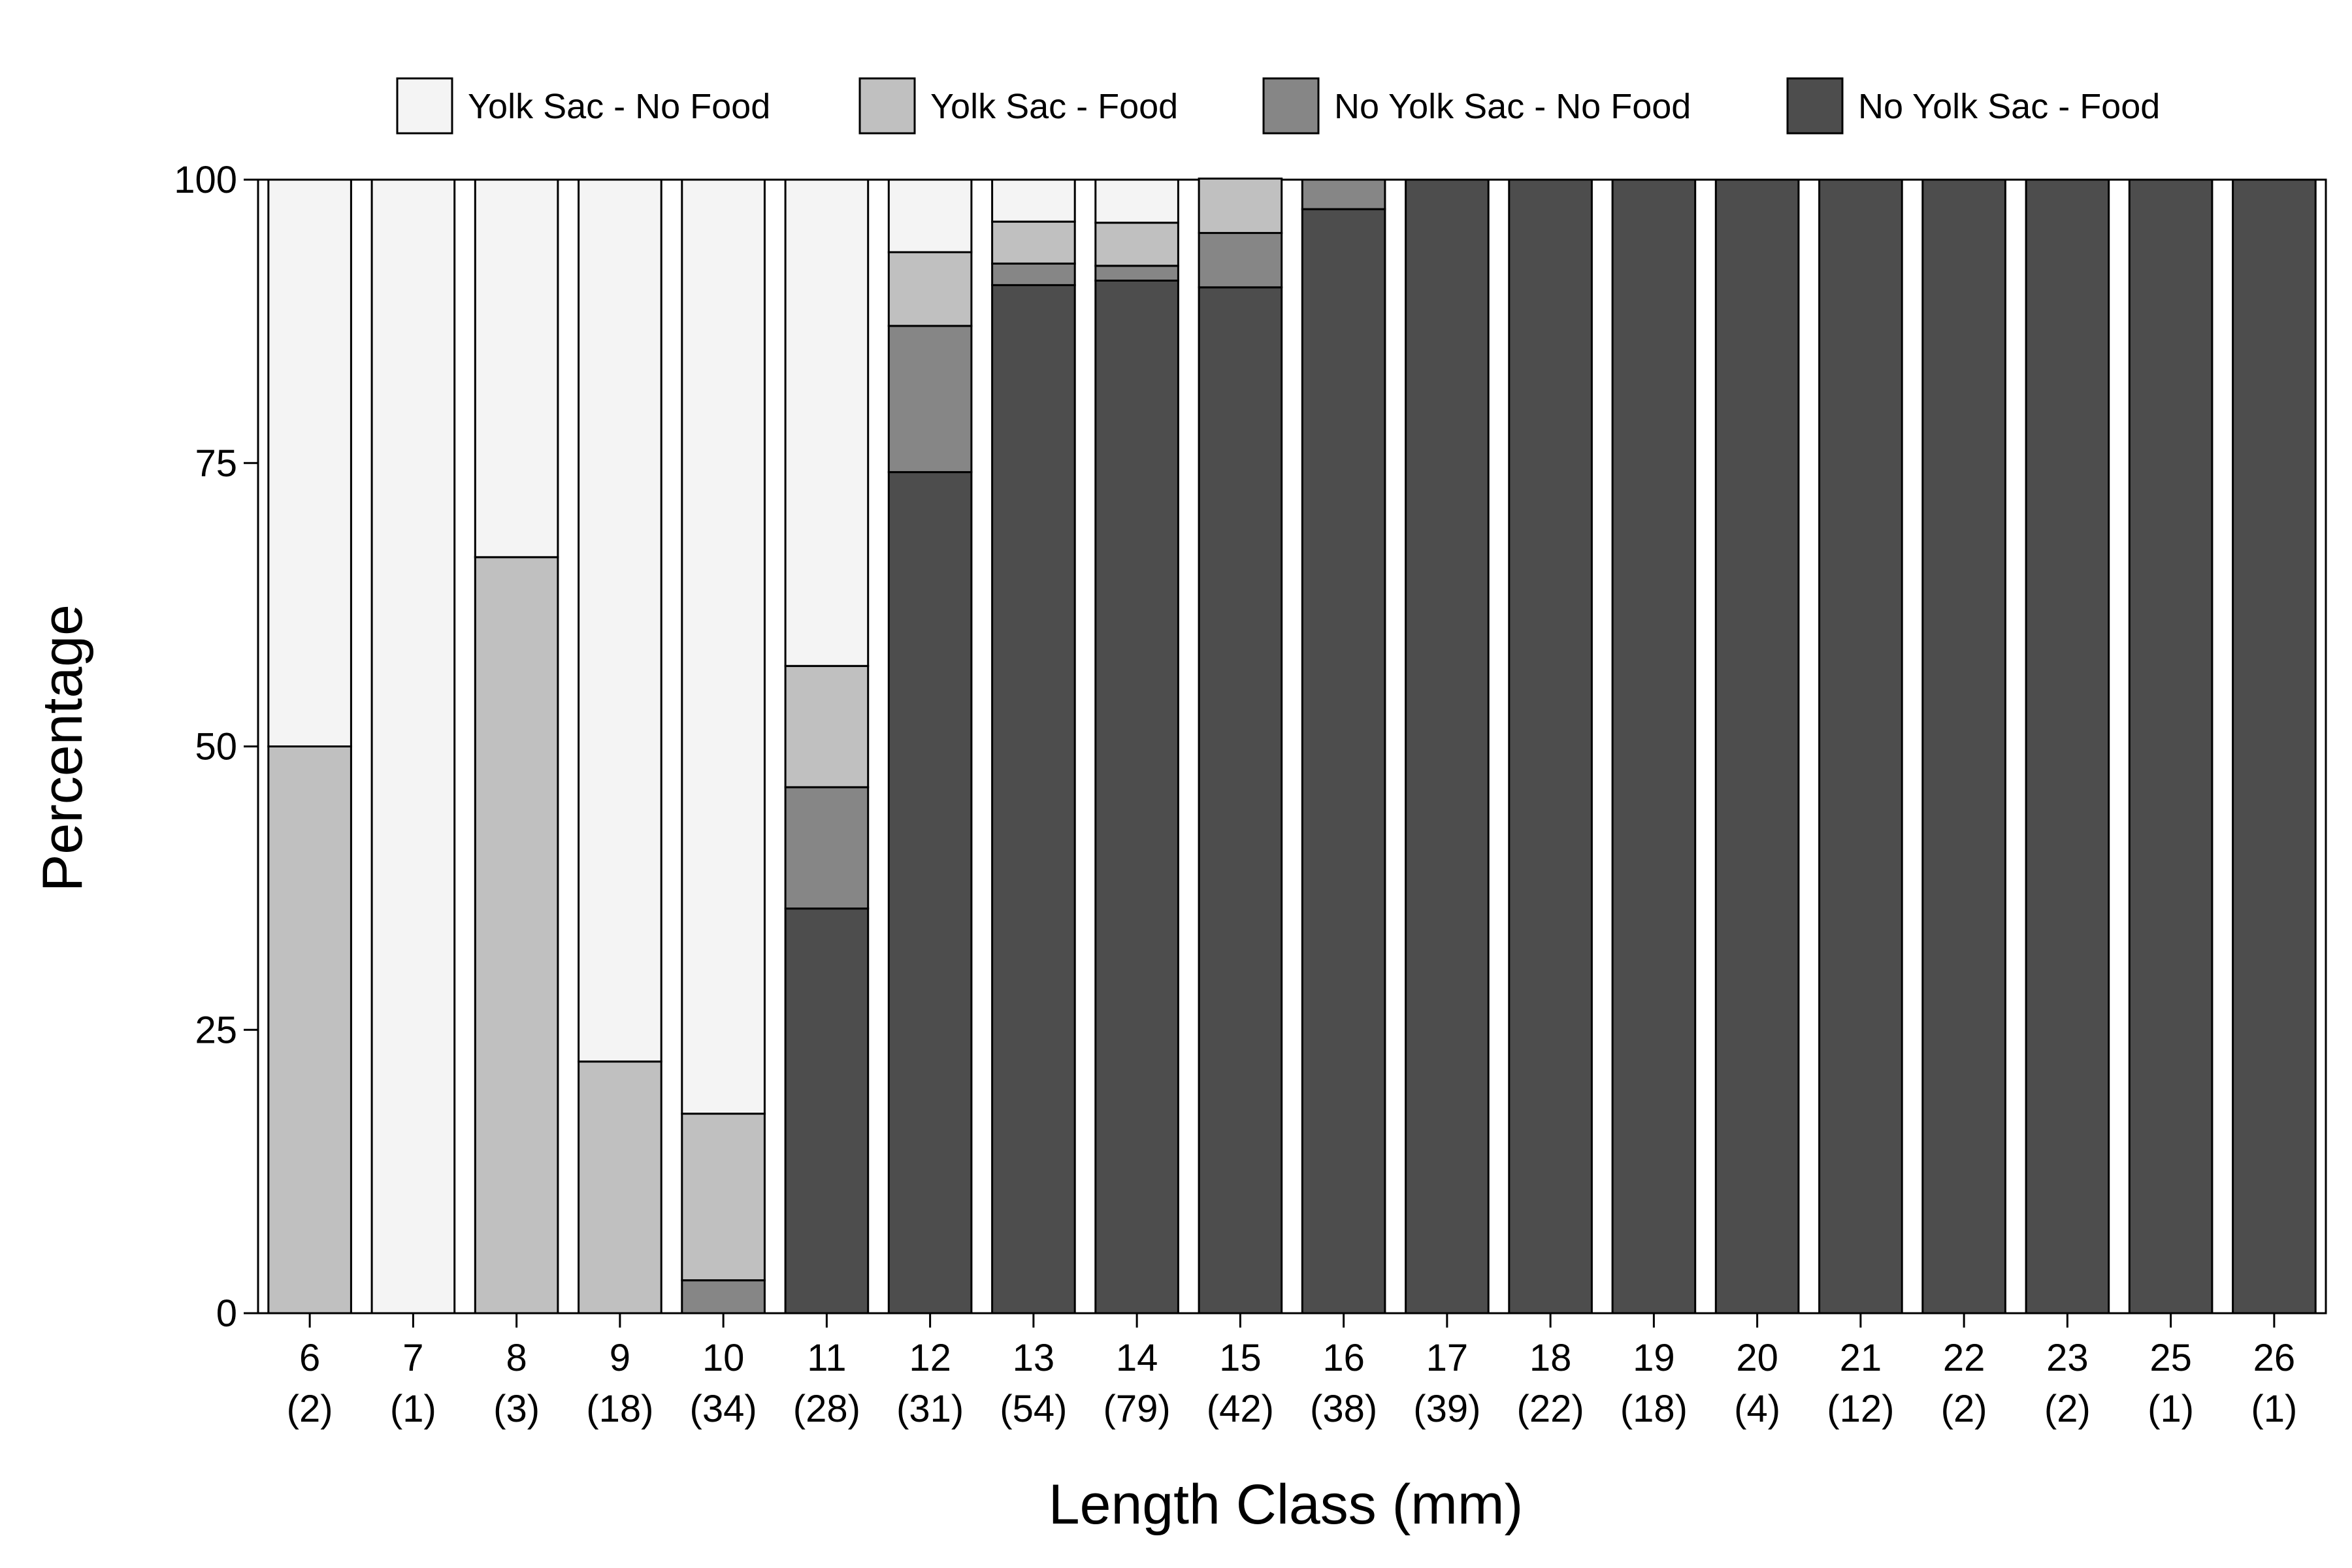 The image size is (2352, 1568). Describe the element at coordinates (1240, 1409) in the screenshot. I see `sample-count-label: (42)` at that location.